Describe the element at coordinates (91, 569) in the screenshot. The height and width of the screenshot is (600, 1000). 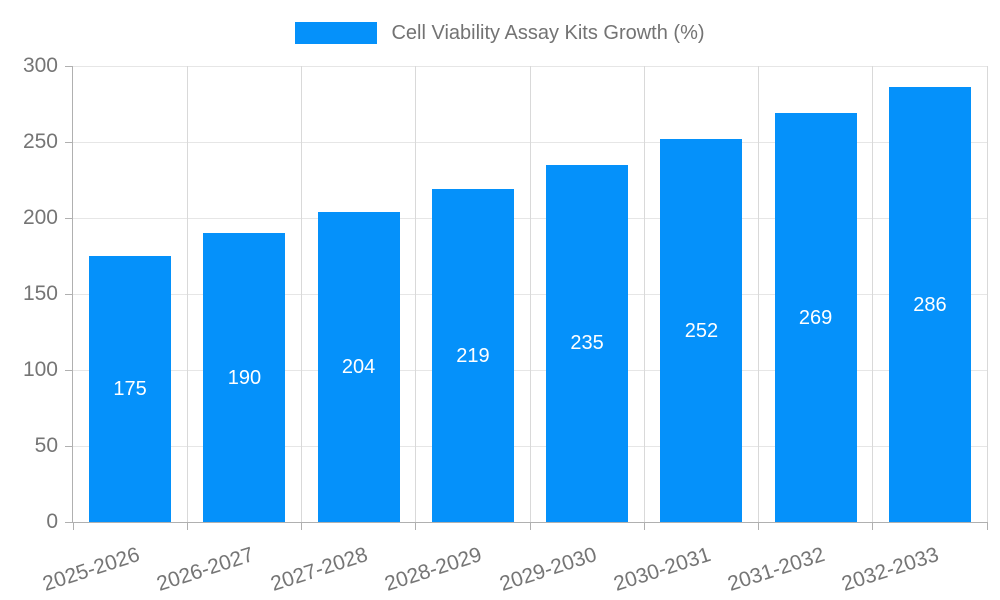
I see `x-axis-tick-label: 2025-2026` at that location.